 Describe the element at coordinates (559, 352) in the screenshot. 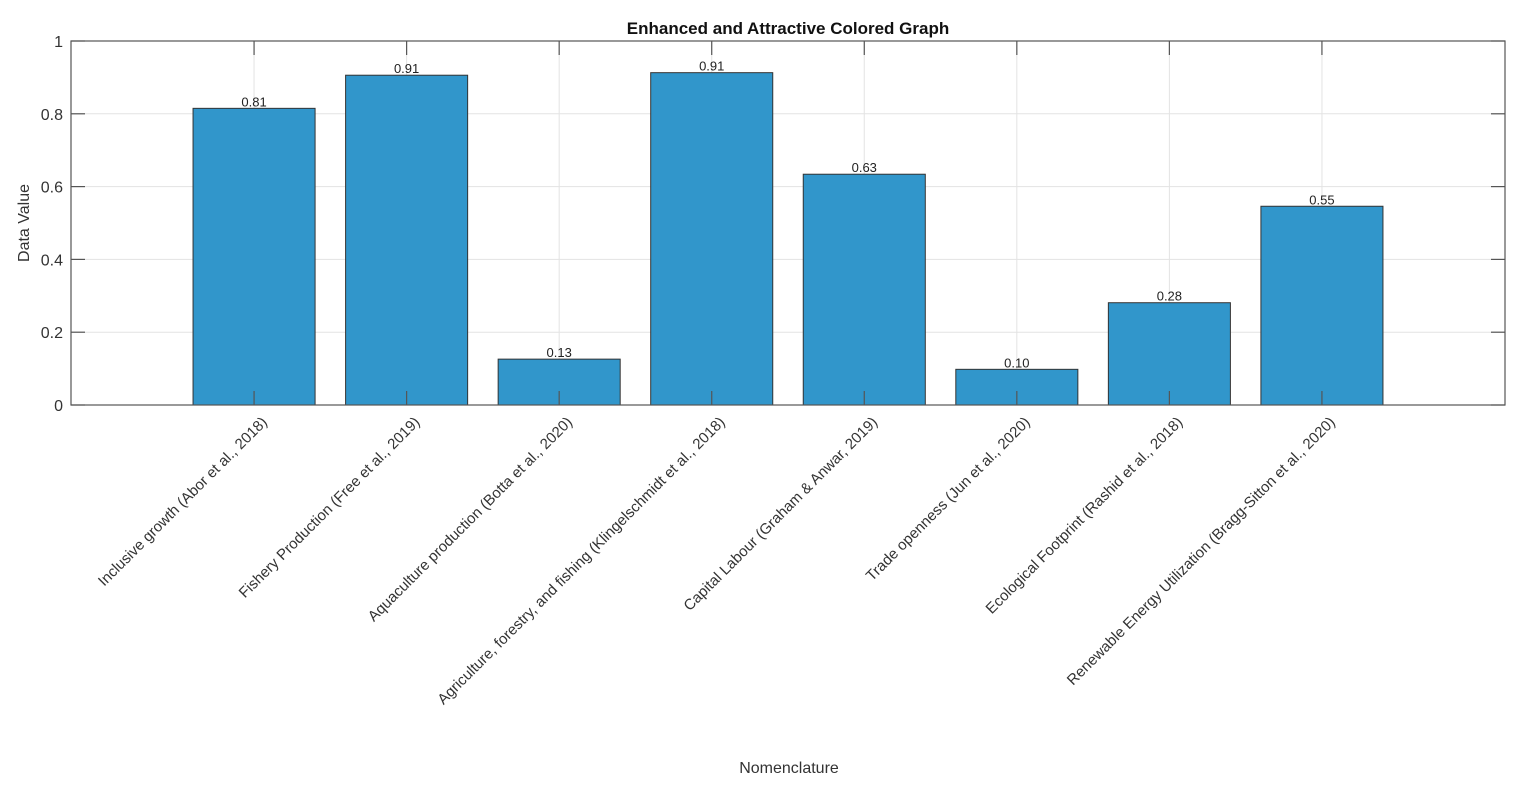

I see `data-label: 0.13` at that location.